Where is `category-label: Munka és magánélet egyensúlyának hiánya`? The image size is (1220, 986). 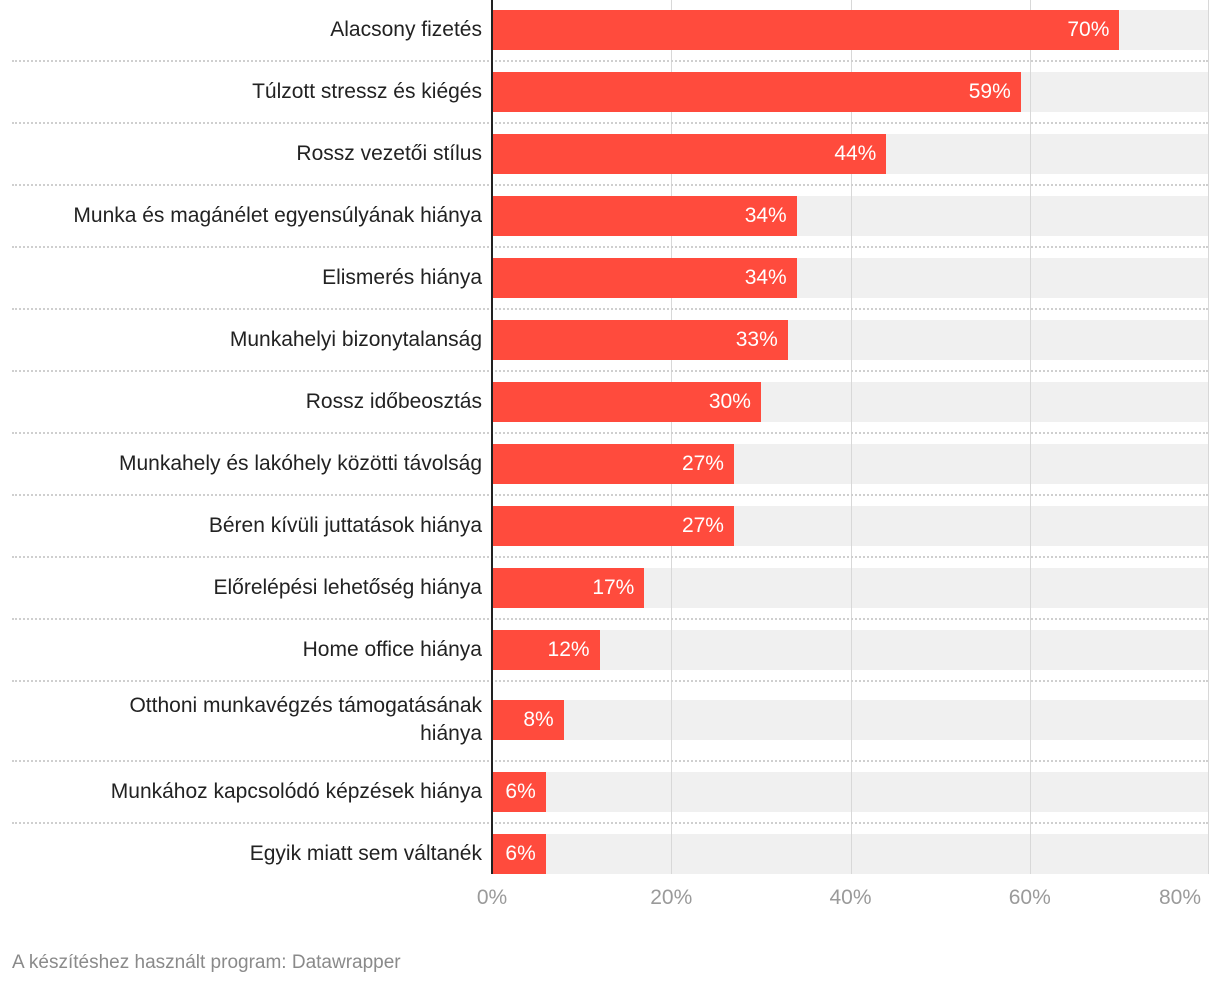
category-label: Munka és magánélet egyensúlyának hiánya is located at coordinates (277, 215).